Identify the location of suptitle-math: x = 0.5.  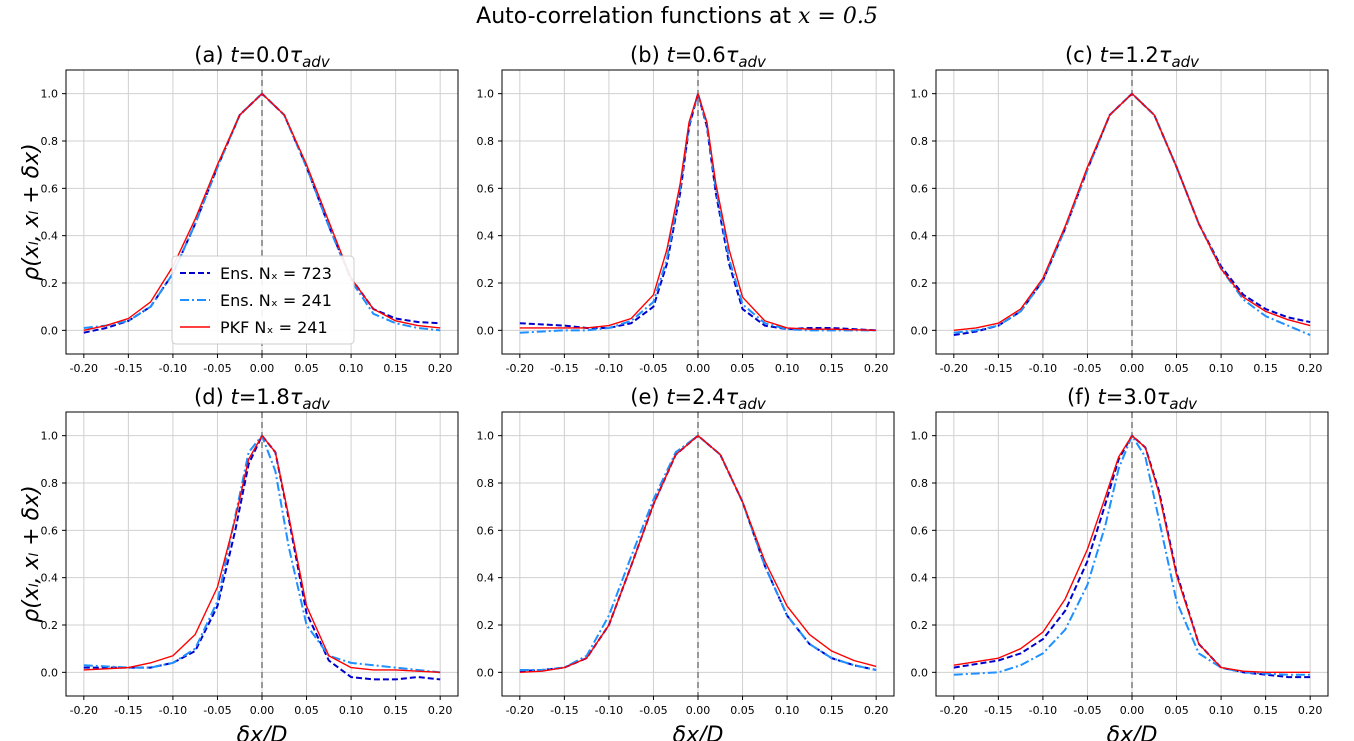
(838, 16).